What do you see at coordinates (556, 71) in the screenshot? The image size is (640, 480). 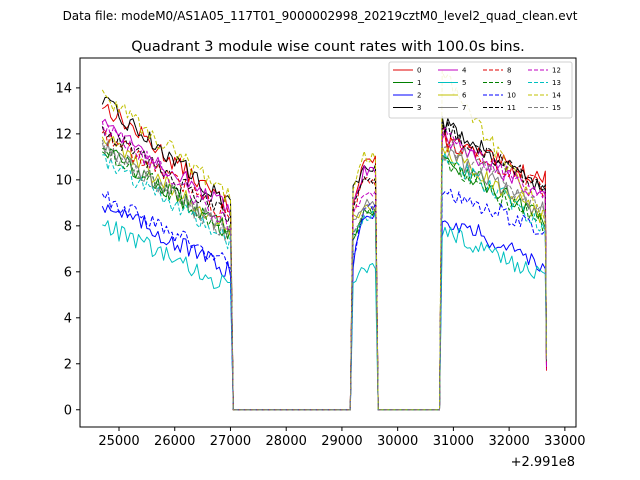 I see `legend-label-12: 12` at bounding box center [556, 71].